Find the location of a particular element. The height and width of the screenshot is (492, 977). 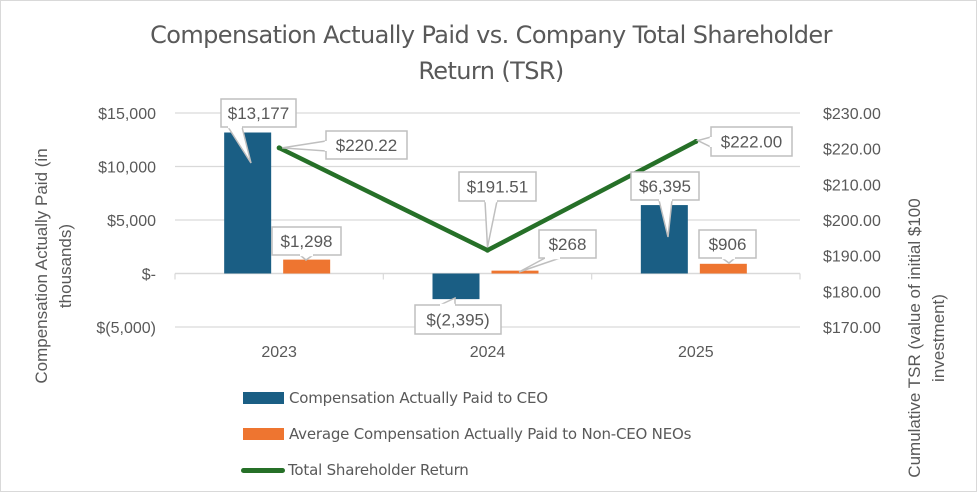

label-neo-2025: $906 is located at coordinates (727, 246).